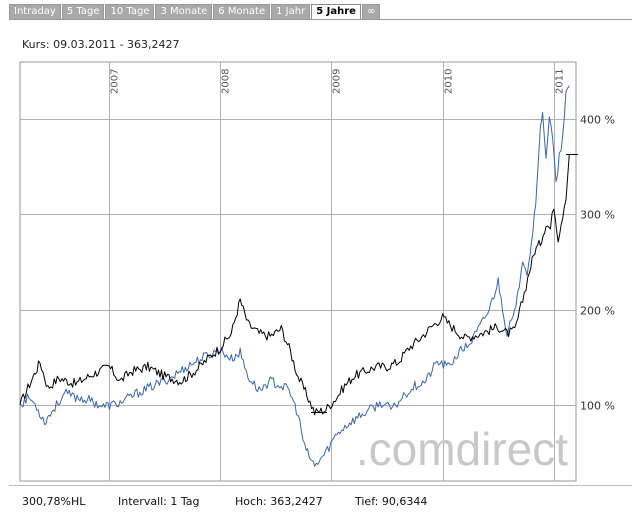 This screenshot has width=641, height=526. Describe the element at coordinates (226, 81) in the screenshot. I see `x-tick-label: 2008` at that location.